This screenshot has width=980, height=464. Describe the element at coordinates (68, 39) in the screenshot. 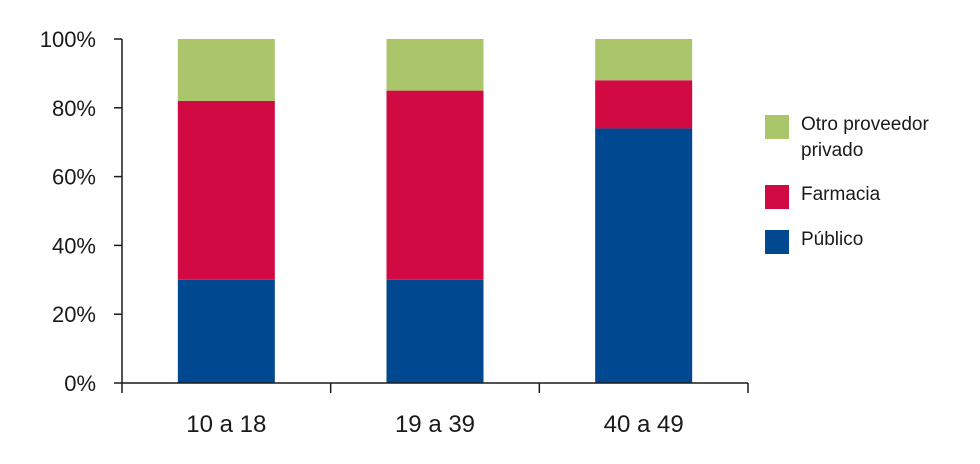

I see `y-tick-label: 100%` at that location.